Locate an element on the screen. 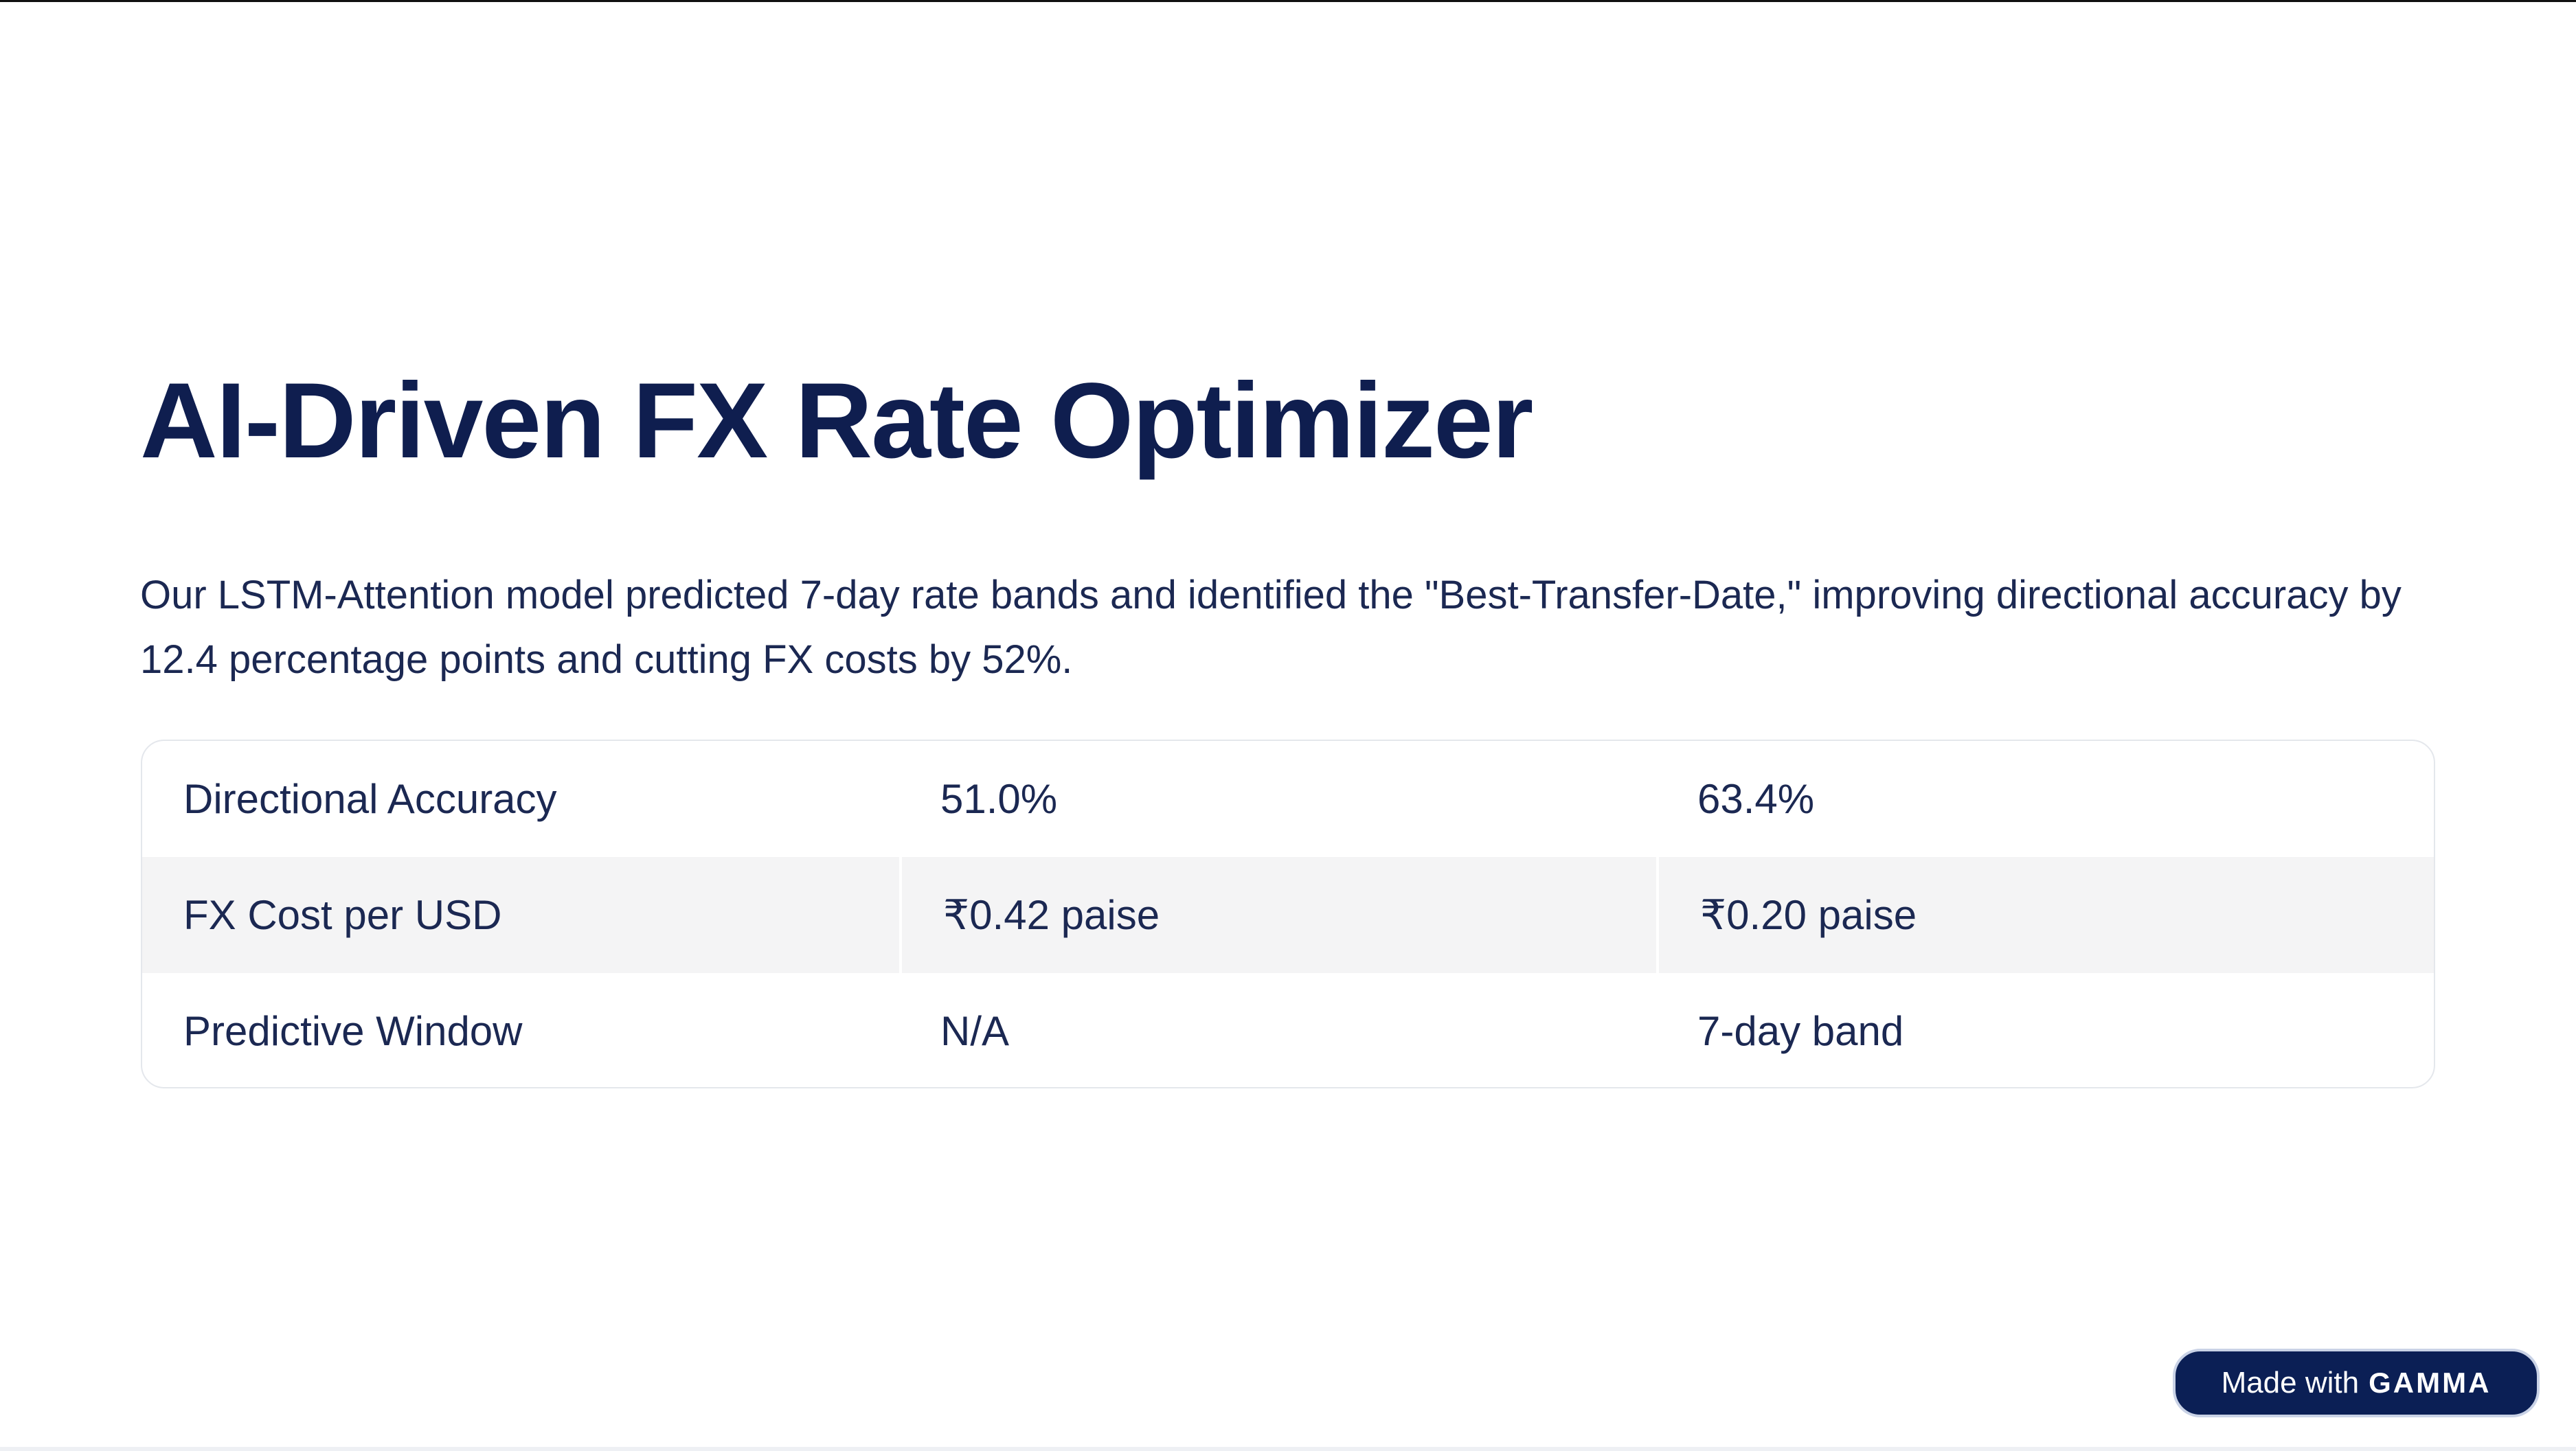 The height and width of the screenshot is (1451, 2576). gamma-logo: GAMMA is located at coordinates (2430, 1383).